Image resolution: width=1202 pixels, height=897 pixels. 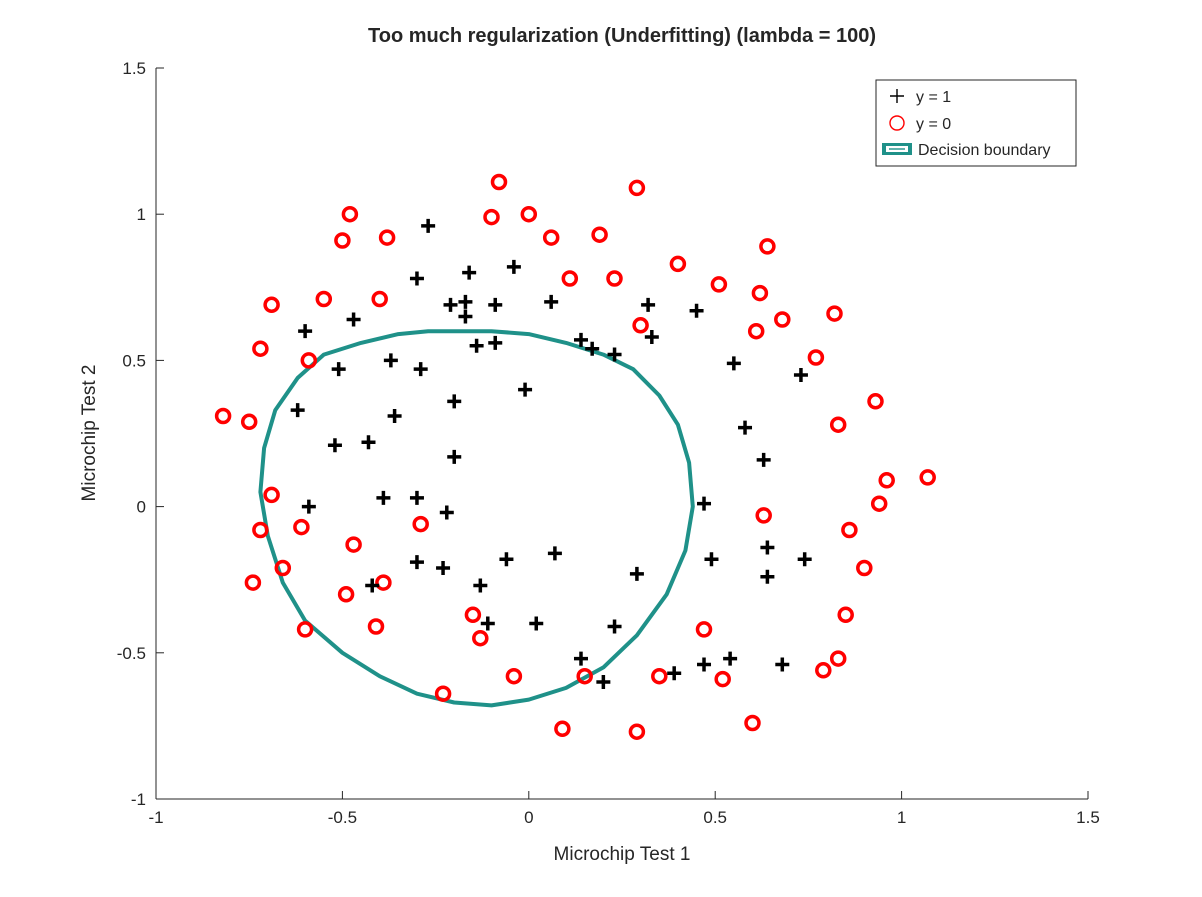 I want to click on x-tick-label: 1.5, so click(x=1088, y=817).